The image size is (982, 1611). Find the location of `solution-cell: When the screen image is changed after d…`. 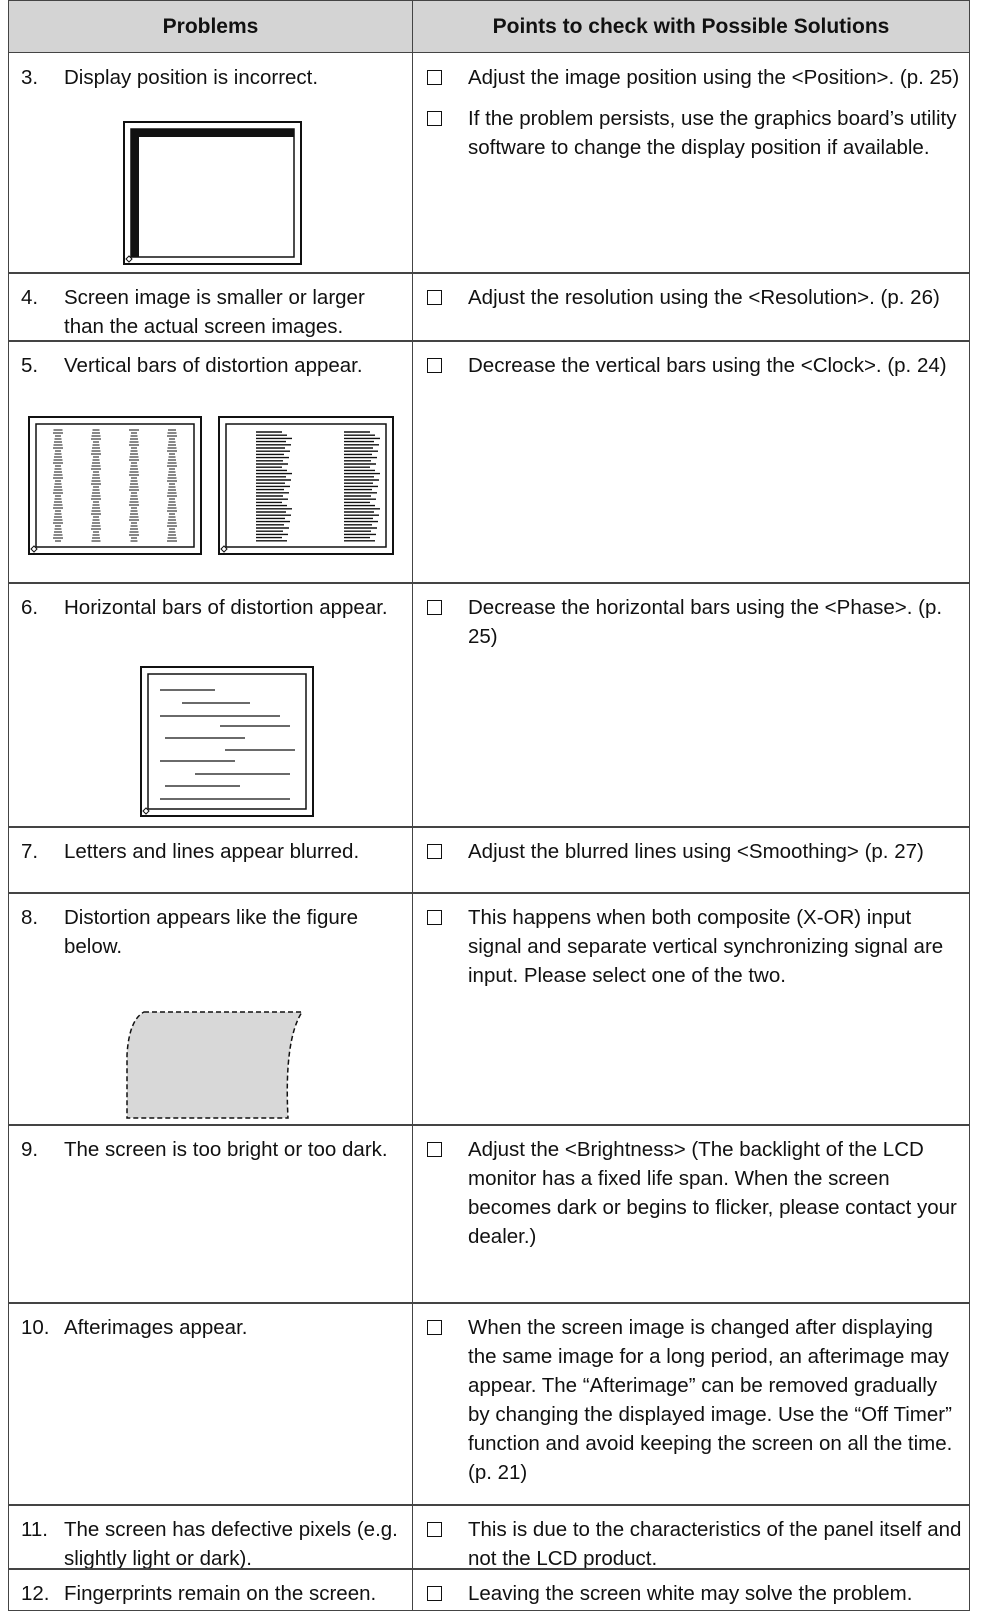

solution-cell: When the screen image is changed after d… is located at coordinates (691, 1404).